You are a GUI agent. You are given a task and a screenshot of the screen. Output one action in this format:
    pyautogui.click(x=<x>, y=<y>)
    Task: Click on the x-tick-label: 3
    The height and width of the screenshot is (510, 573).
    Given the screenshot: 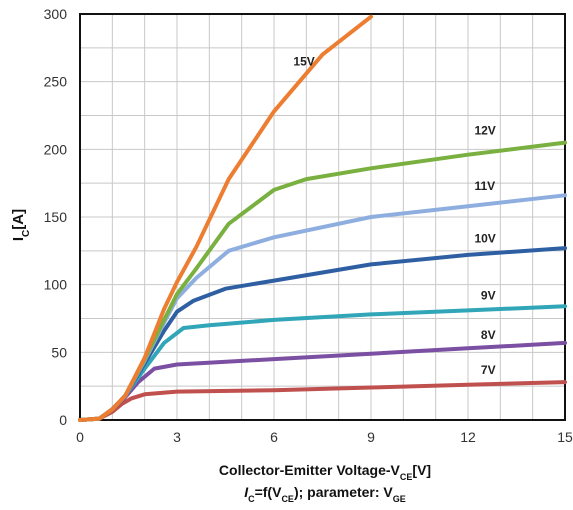 What is the action you would take?
    pyautogui.click(x=177, y=437)
    